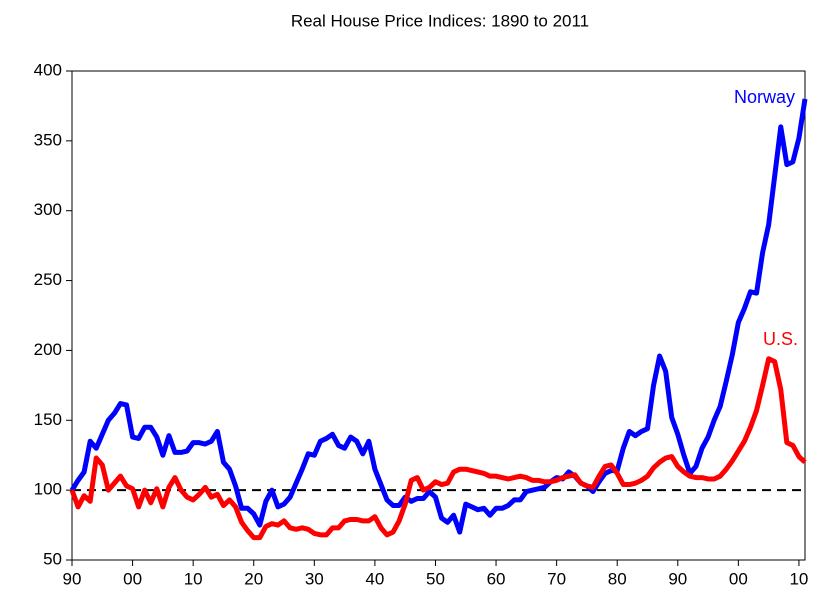 This screenshot has height=601, width=813. What do you see at coordinates (48, 139) in the screenshot?
I see `y-tick-label: 350` at bounding box center [48, 139].